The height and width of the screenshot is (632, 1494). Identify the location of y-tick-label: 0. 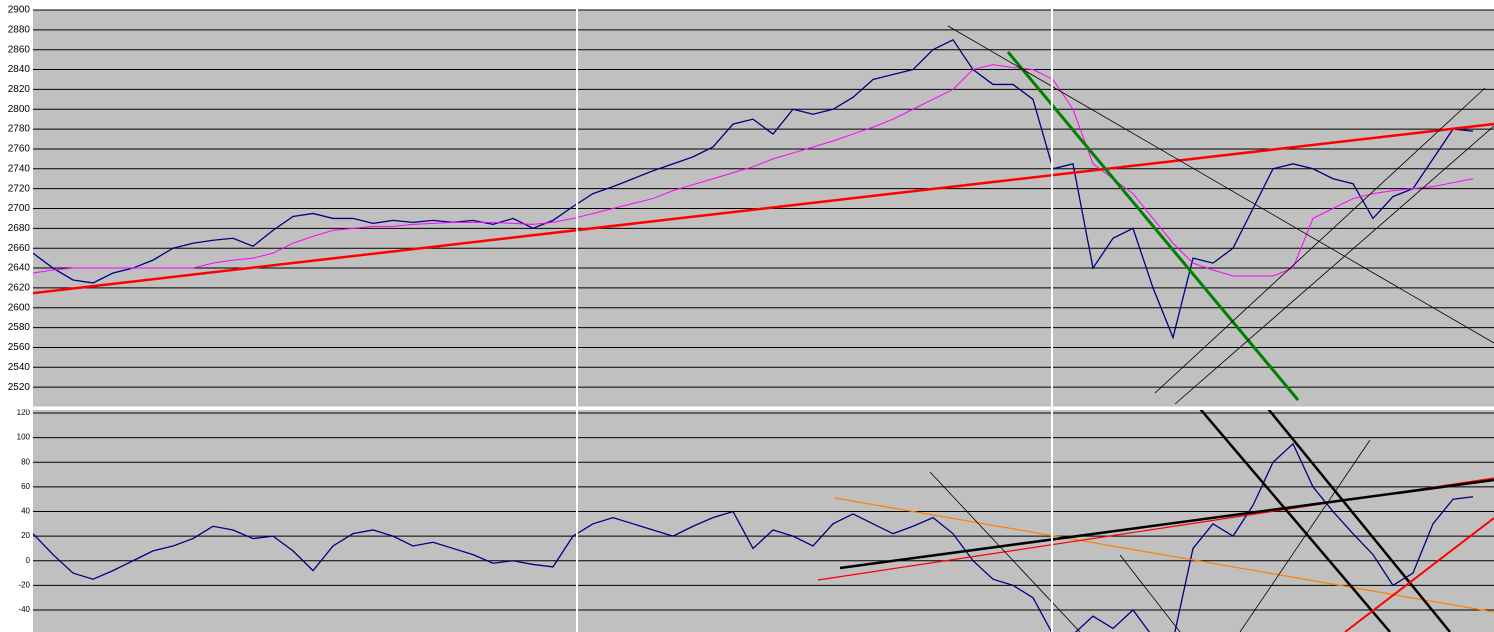
(28, 560).